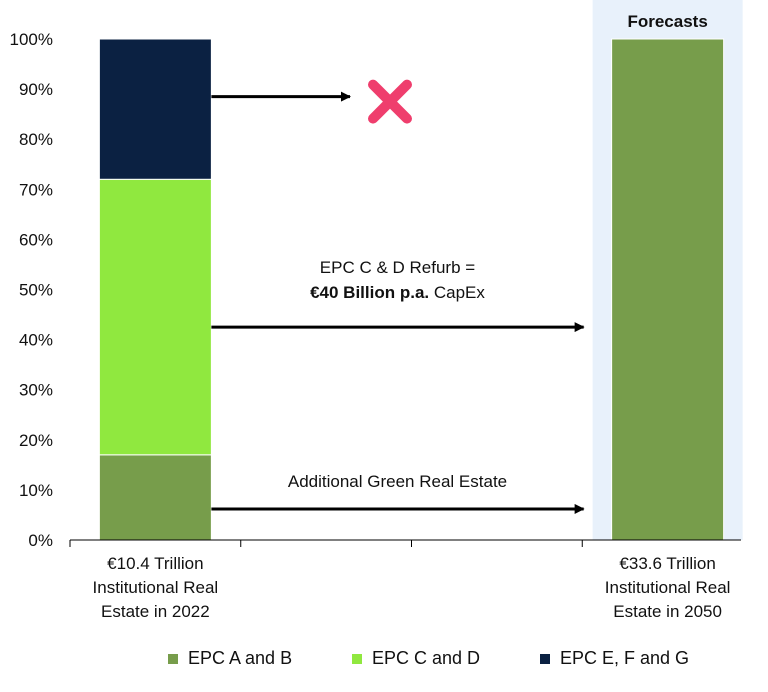 Image resolution: width=768 pixels, height=692 pixels. Describe the element at coordinates (31, 39) in the screenshot. I see `y-tick-label: 100%` at that location.